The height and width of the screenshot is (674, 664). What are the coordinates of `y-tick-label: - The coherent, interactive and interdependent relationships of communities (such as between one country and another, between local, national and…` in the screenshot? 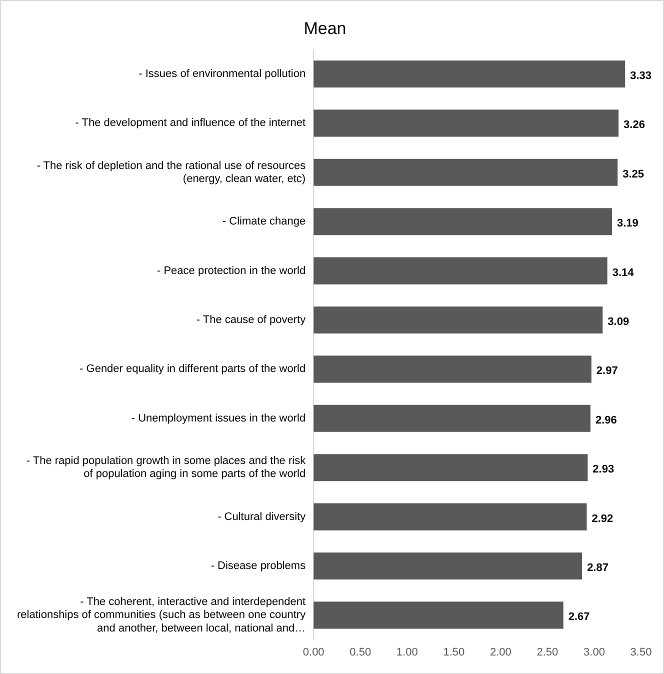 It's located at (161, 615).